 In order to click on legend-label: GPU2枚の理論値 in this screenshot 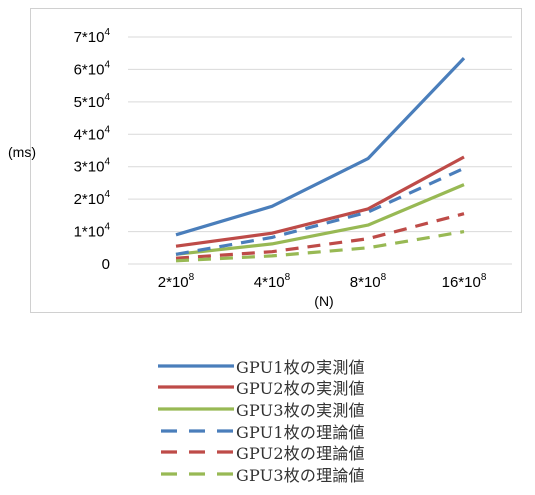, I will do `click(300, 454)`.